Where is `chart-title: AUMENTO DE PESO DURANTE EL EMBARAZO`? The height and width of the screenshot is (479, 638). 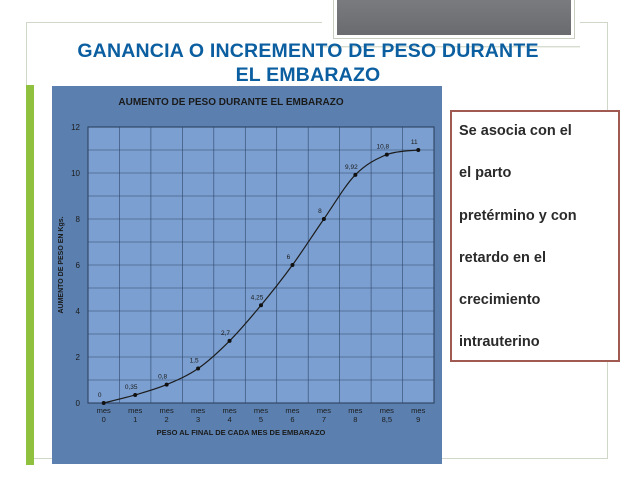 chart-title: AUMENTO DE PESO DURANTE EL EMBARAZO is located at coordinates (230, 102).